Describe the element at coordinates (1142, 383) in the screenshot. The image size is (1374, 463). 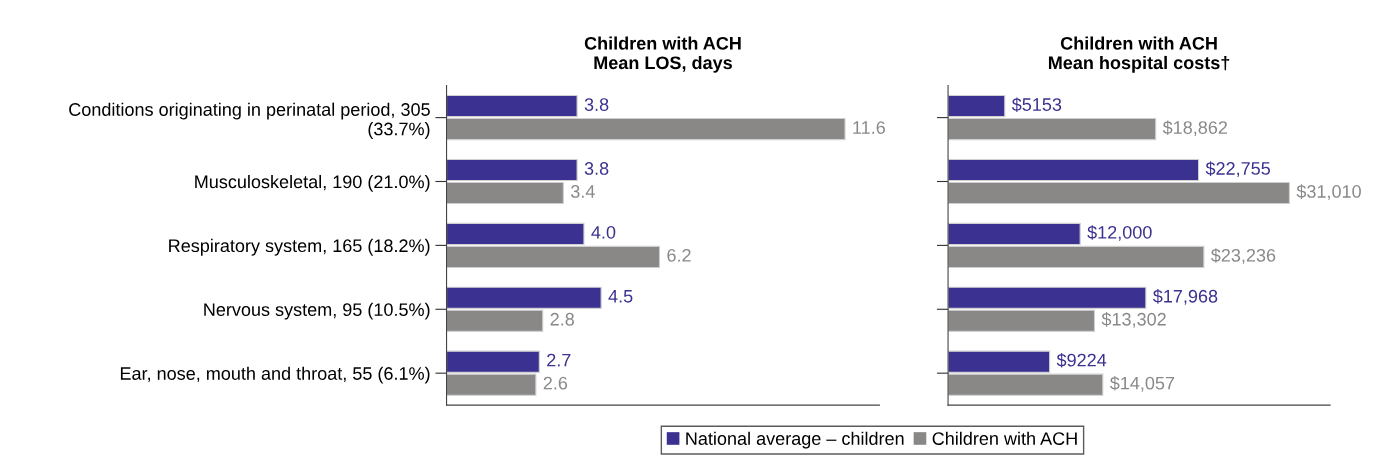
I see `data-label: $14,057` at that location.